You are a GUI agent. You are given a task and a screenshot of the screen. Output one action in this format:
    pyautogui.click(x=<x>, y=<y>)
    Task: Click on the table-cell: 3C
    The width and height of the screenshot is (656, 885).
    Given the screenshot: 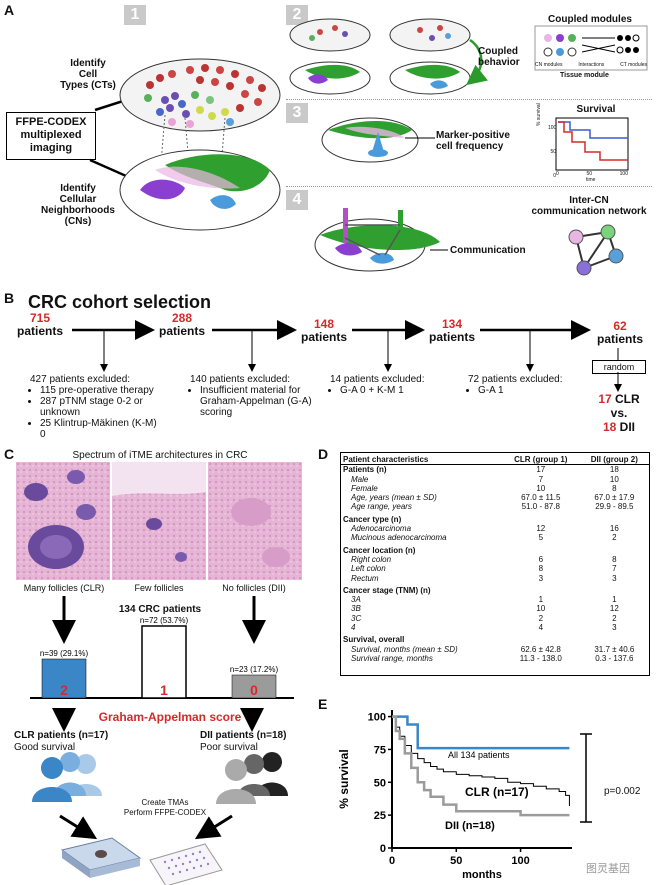 What is the action you would take?
    pyautogui.click(x=356, y=618)
    